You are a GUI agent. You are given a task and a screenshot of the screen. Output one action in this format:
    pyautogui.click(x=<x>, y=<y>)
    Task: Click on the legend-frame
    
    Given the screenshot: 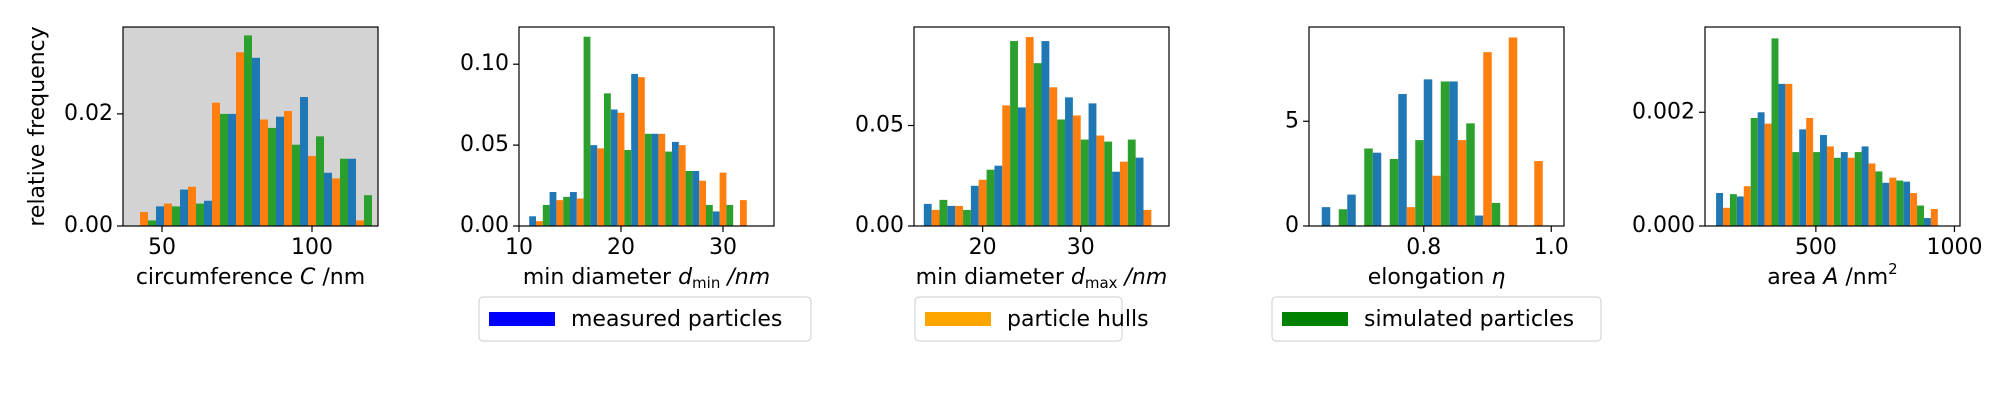 What is the action you would take?
    pyautogui.click(x=1018, y=319)
    